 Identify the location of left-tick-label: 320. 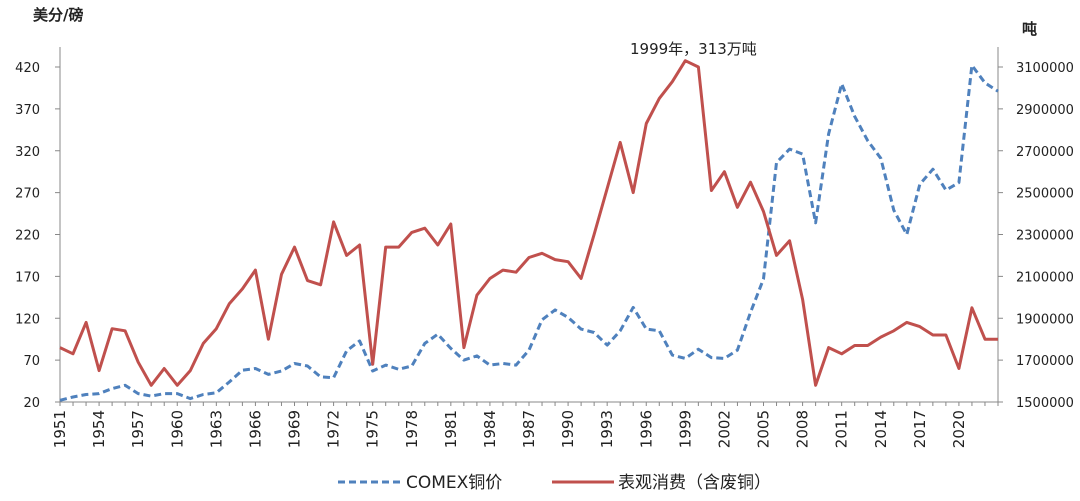
(27, 152).